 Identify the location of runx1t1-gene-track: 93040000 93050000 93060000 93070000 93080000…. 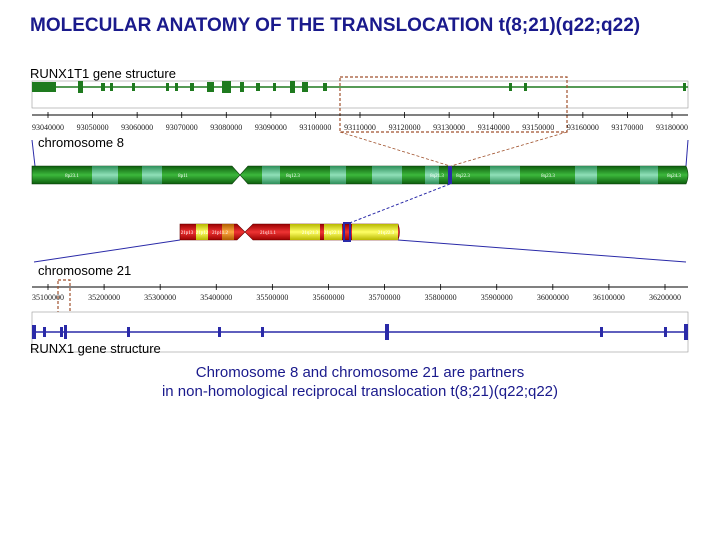
(360, 104).